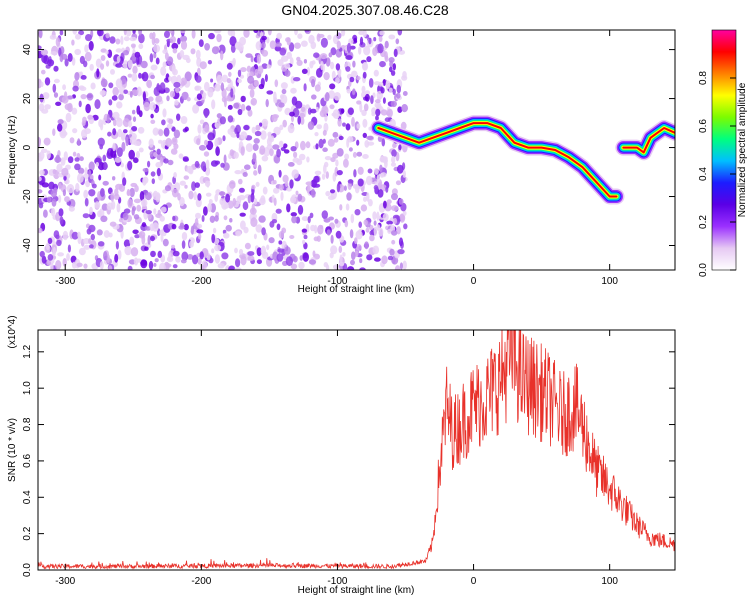  I want to click on snr-y-label: SNR (10 * v/v), so click(12, 450).